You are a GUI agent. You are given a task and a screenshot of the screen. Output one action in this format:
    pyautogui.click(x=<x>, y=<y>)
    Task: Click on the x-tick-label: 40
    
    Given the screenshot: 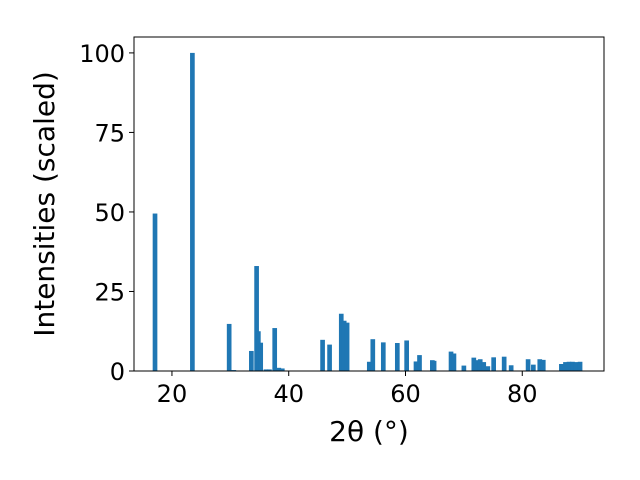 What is the action you would take?
    pyautogui.click(x=288, y=394)
    